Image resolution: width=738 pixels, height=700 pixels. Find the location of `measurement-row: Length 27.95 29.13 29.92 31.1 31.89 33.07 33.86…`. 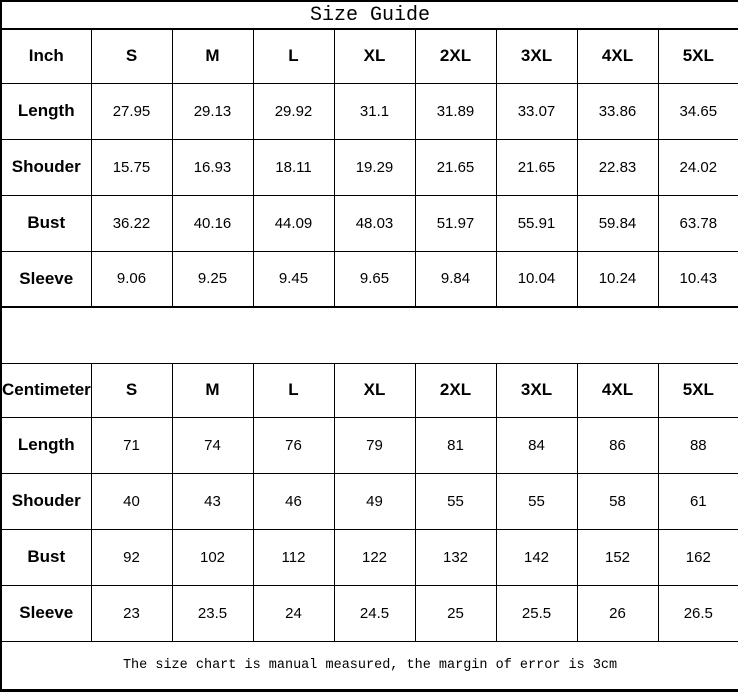

measurement-row: Length 27.95 29.13 29.92 31.1 31.89 33.07 33.86… is located at coordinates (369, 111).